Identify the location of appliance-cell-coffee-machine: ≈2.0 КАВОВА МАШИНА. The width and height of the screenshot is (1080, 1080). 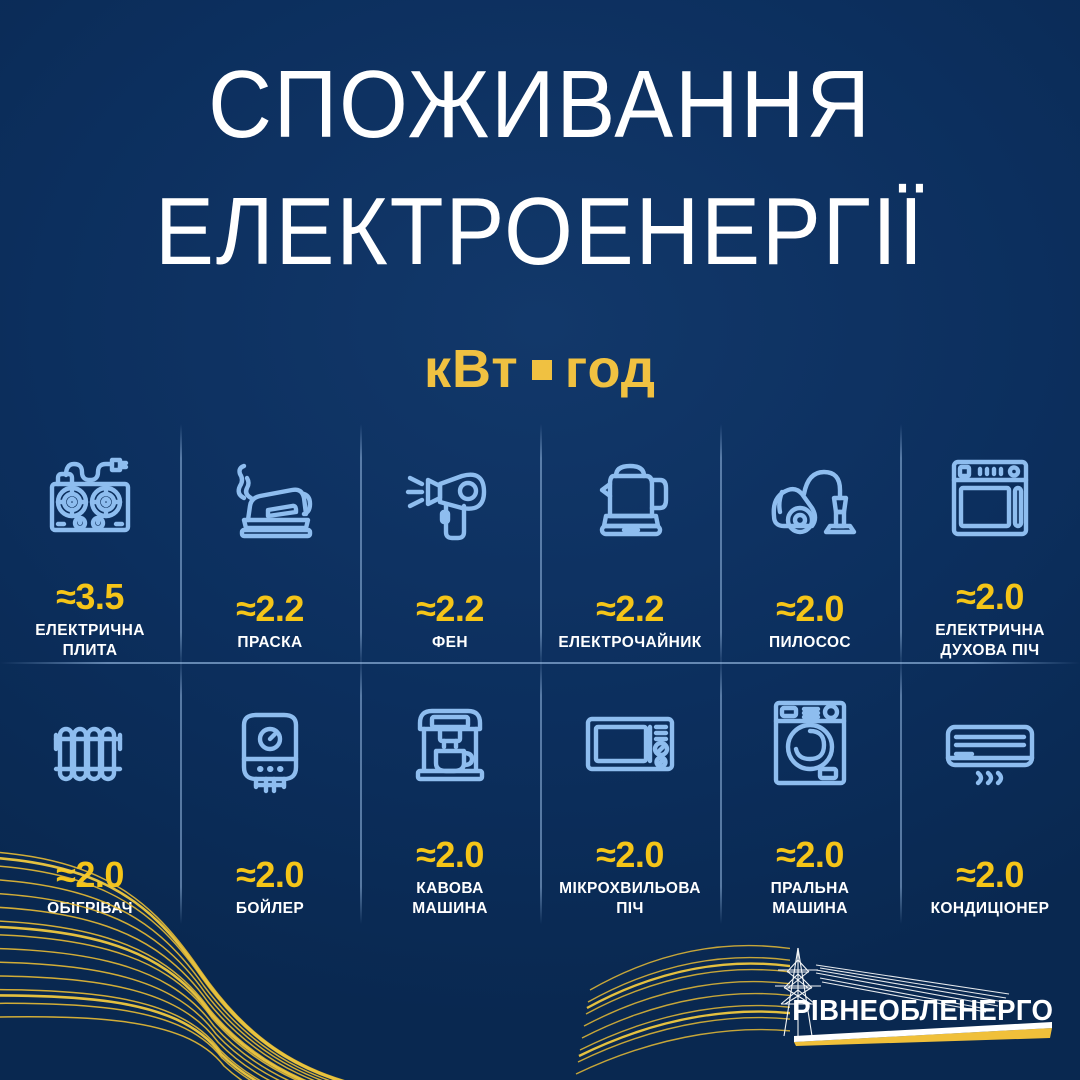
(450, 791).